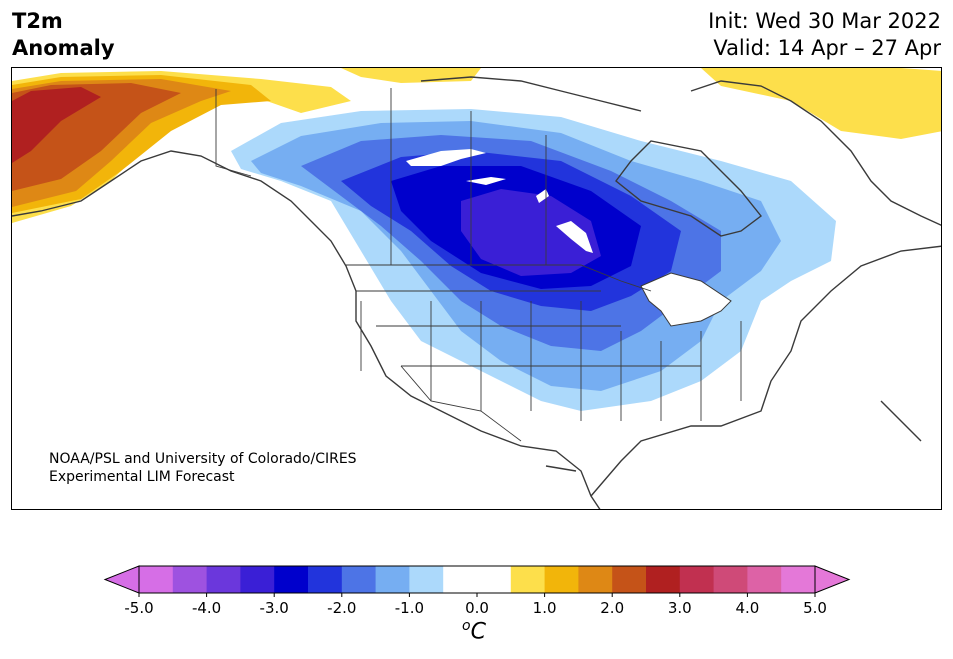 The image size is (953, 659). Describe the element at coordinates (832, 579) in the screenshot. I see `colorbar-extend-high` at that location.